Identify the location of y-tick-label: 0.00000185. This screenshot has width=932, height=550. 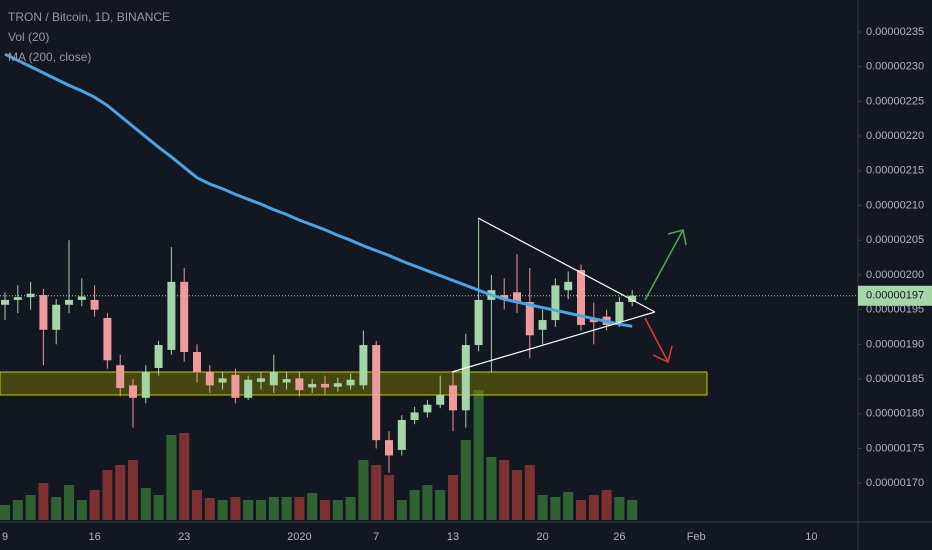
(895, 379).